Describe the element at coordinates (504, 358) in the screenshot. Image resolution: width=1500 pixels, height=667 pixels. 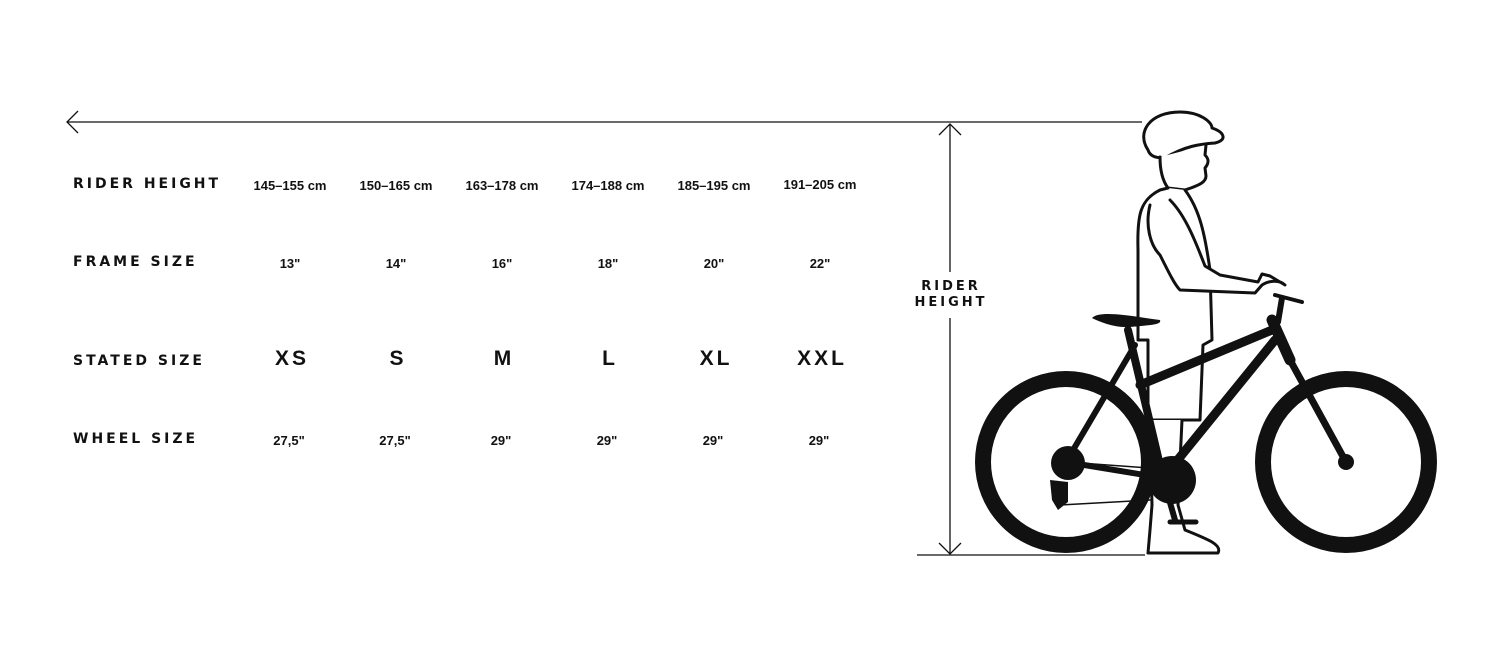
I see `stated-size-cell: M` at that location.